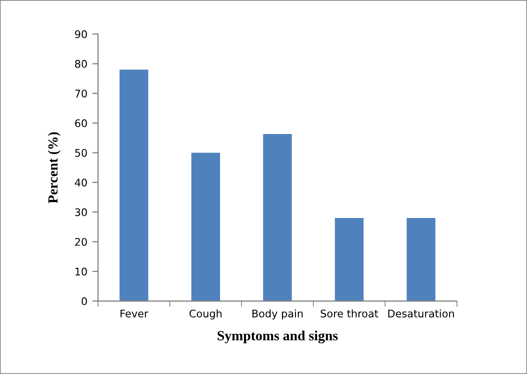 This screenshot has height=374, width=527. Describe the element at coordinates (81, 64) in the screenshot. I see `y-tick-label: 80` at that location.